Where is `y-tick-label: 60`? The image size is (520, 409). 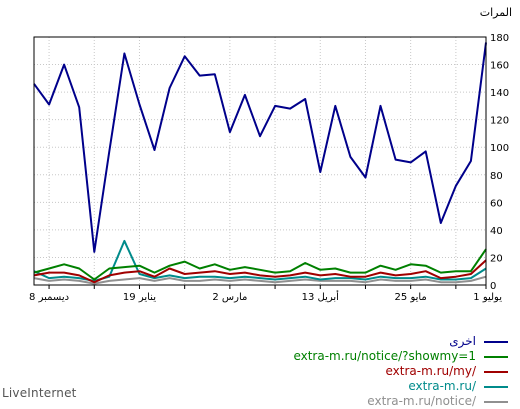
y-tick-label: 60 is located at coordinates (496, 203).